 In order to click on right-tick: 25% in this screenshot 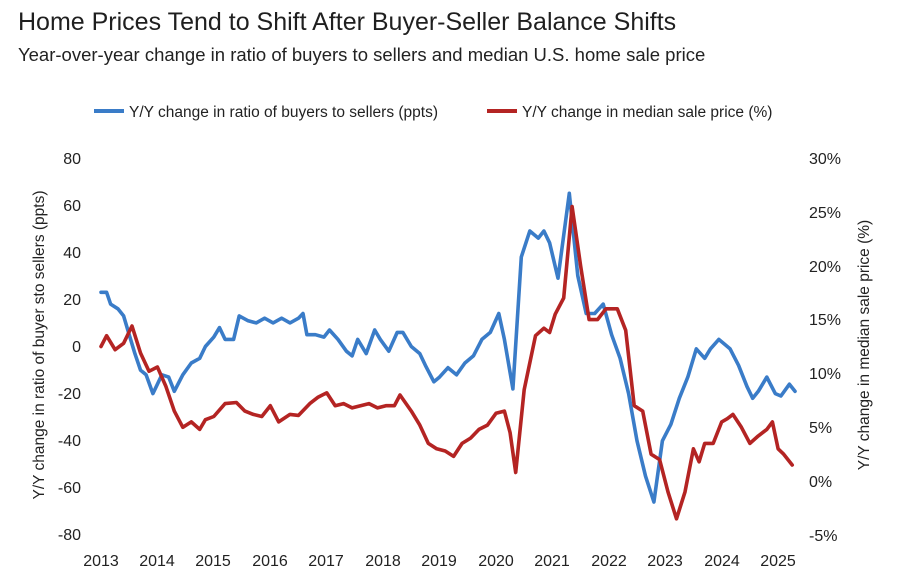, I will do `click(825, 213)`.